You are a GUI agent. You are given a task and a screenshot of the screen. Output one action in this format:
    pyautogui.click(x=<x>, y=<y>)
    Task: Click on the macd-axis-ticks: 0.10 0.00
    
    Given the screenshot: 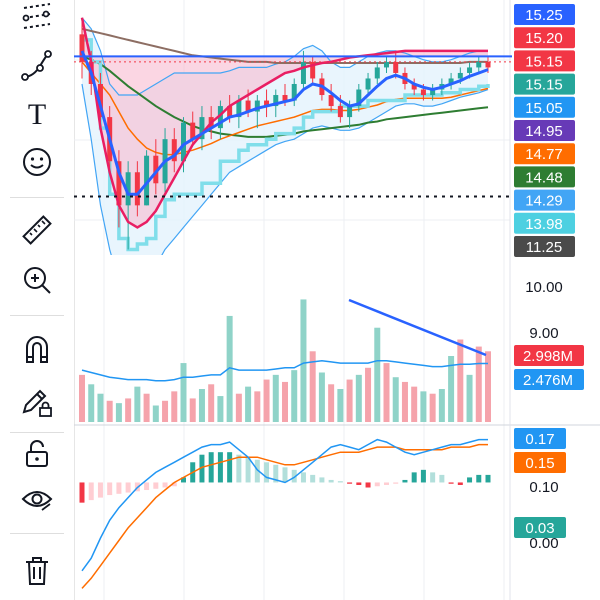 What is the action you would take?
    pyautogui.click(x=543, y=515)
    